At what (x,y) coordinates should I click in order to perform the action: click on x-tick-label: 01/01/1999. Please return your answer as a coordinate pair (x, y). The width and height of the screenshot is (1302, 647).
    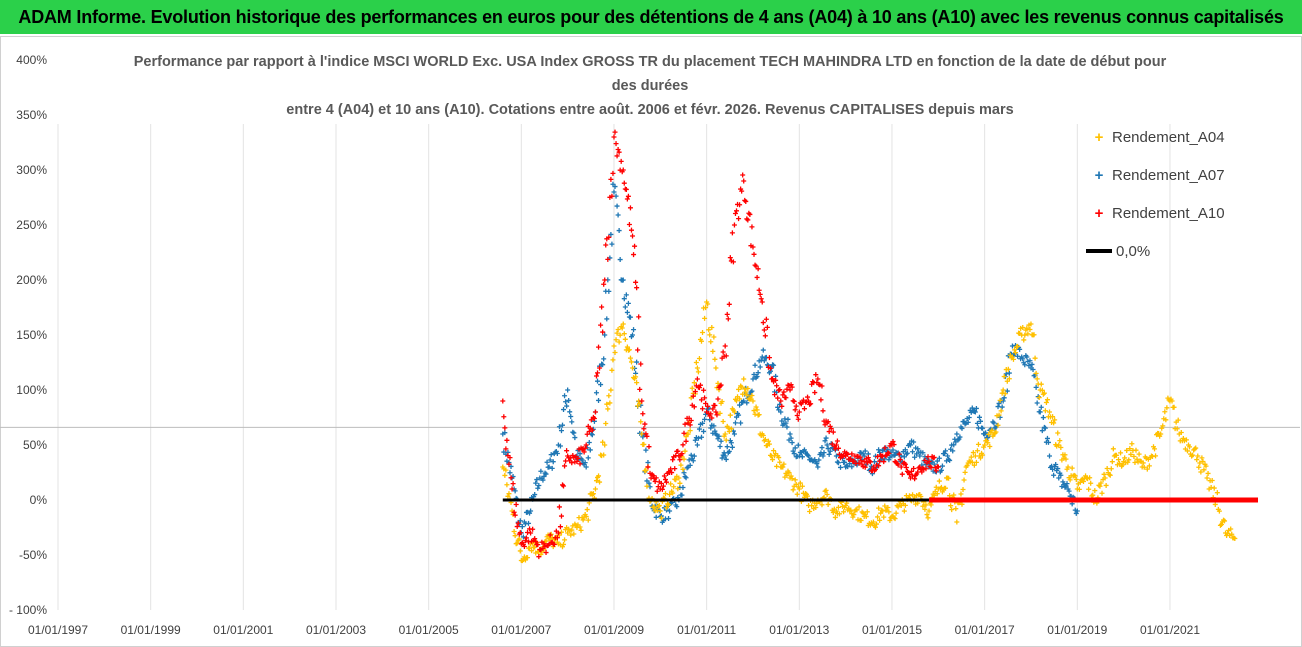
    Looking at the image, I should click on (151, 630).